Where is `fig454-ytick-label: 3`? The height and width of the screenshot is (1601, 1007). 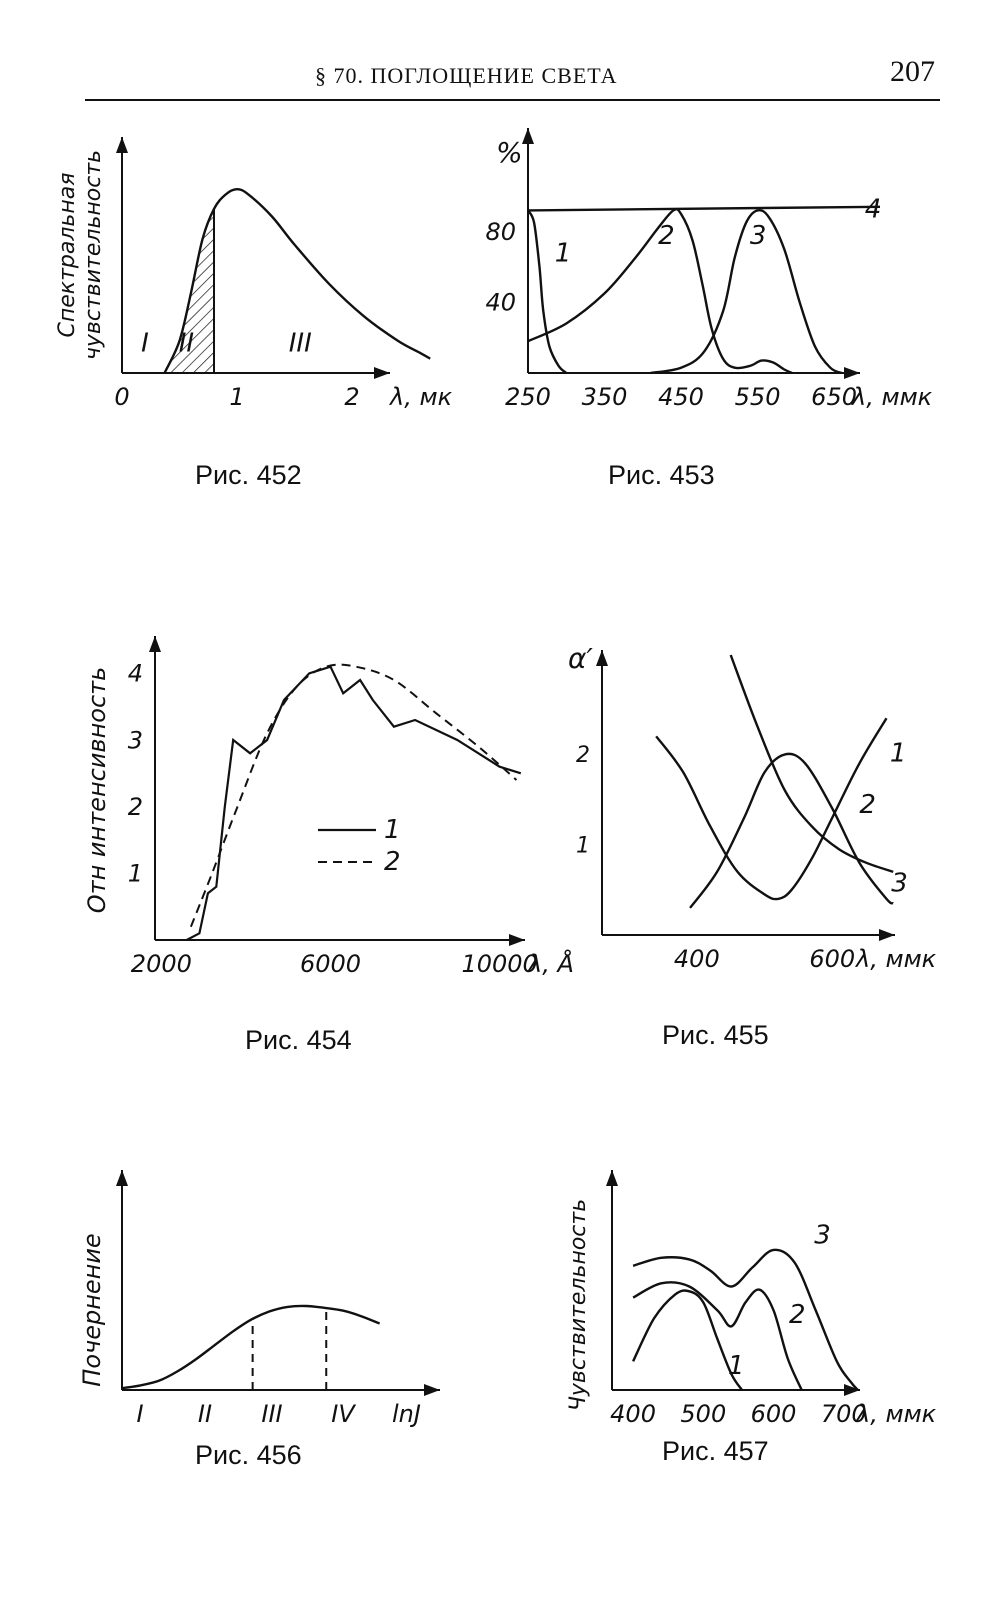 fig454-ytick-label: 3 is located at coordinates (135, 740).